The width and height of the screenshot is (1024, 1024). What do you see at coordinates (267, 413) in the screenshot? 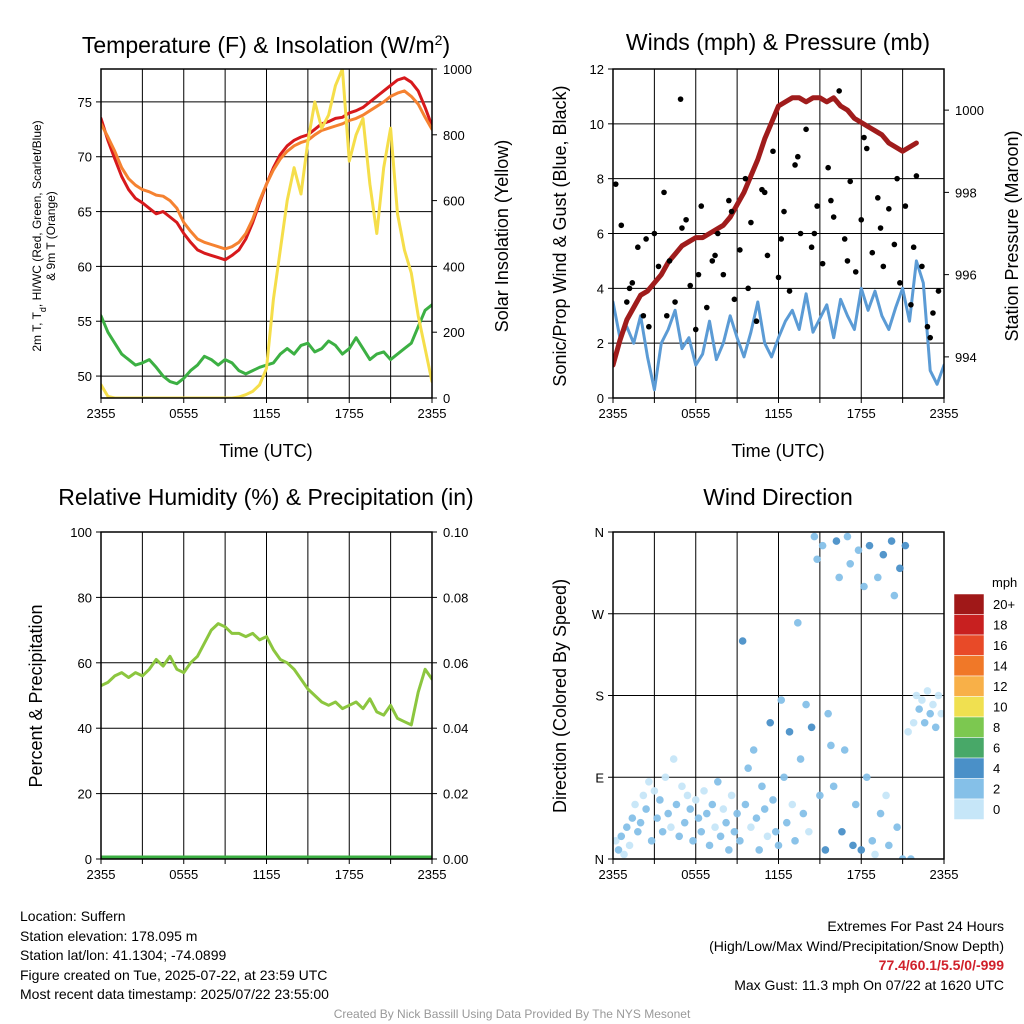
I see `temp-xtick-label: 1155` at bounding box center [267, 413].